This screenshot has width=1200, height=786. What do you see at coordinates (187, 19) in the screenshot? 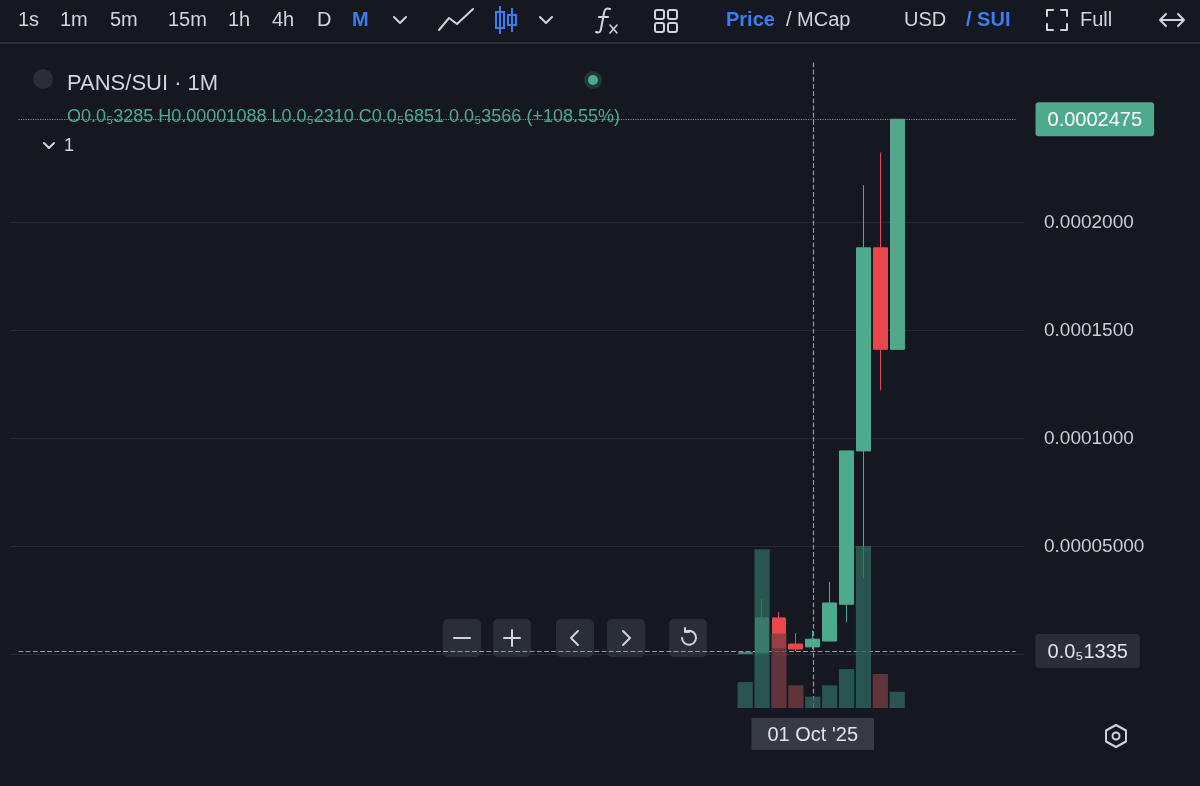
I see `text: 15m` at bounding box center [187, 19].